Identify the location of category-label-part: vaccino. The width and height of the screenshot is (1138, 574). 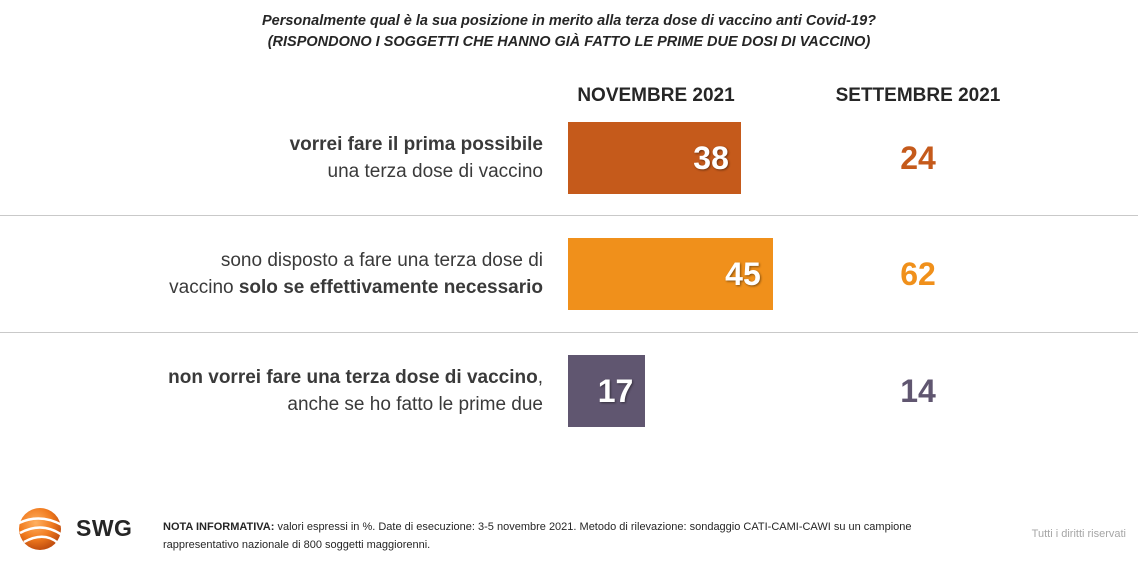
(204, 287).